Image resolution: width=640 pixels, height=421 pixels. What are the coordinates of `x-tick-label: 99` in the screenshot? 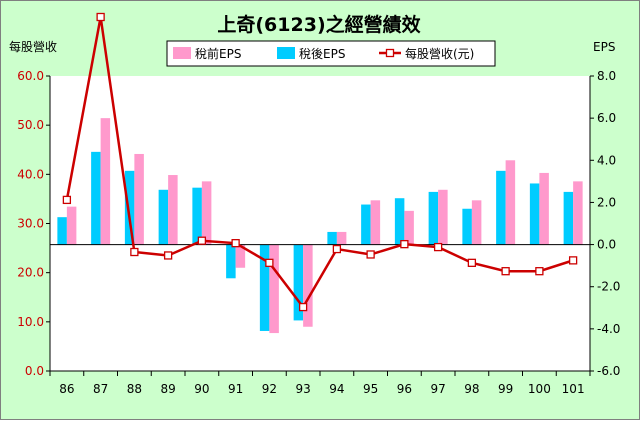 It's located at (505, 389).